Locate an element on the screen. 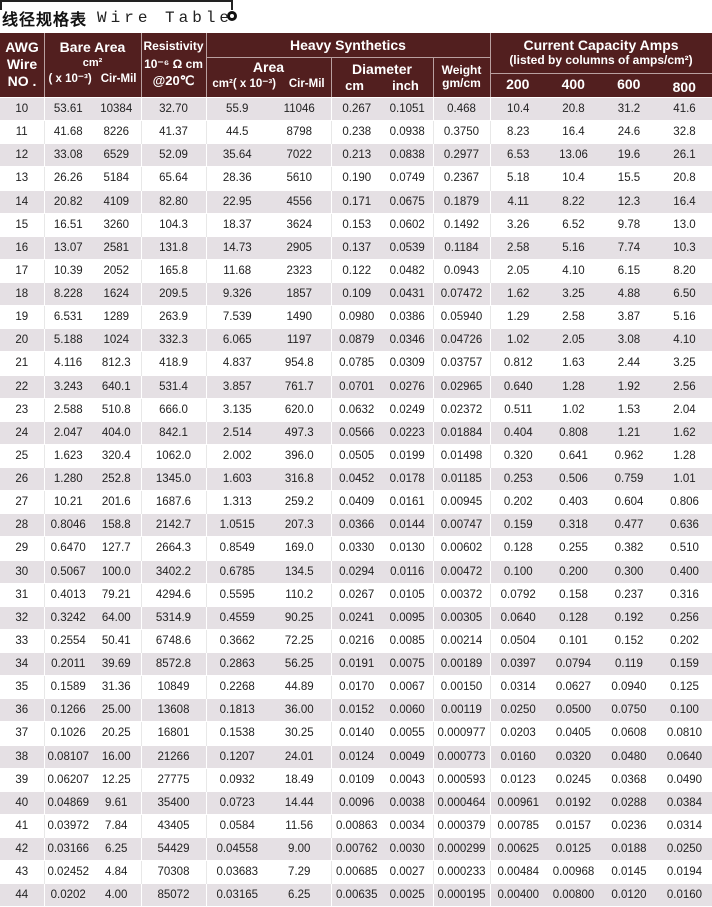 This screenshot has height=907, width=712. cell-diameter-cm: 0.0505 is located at coordinates (356, 455).